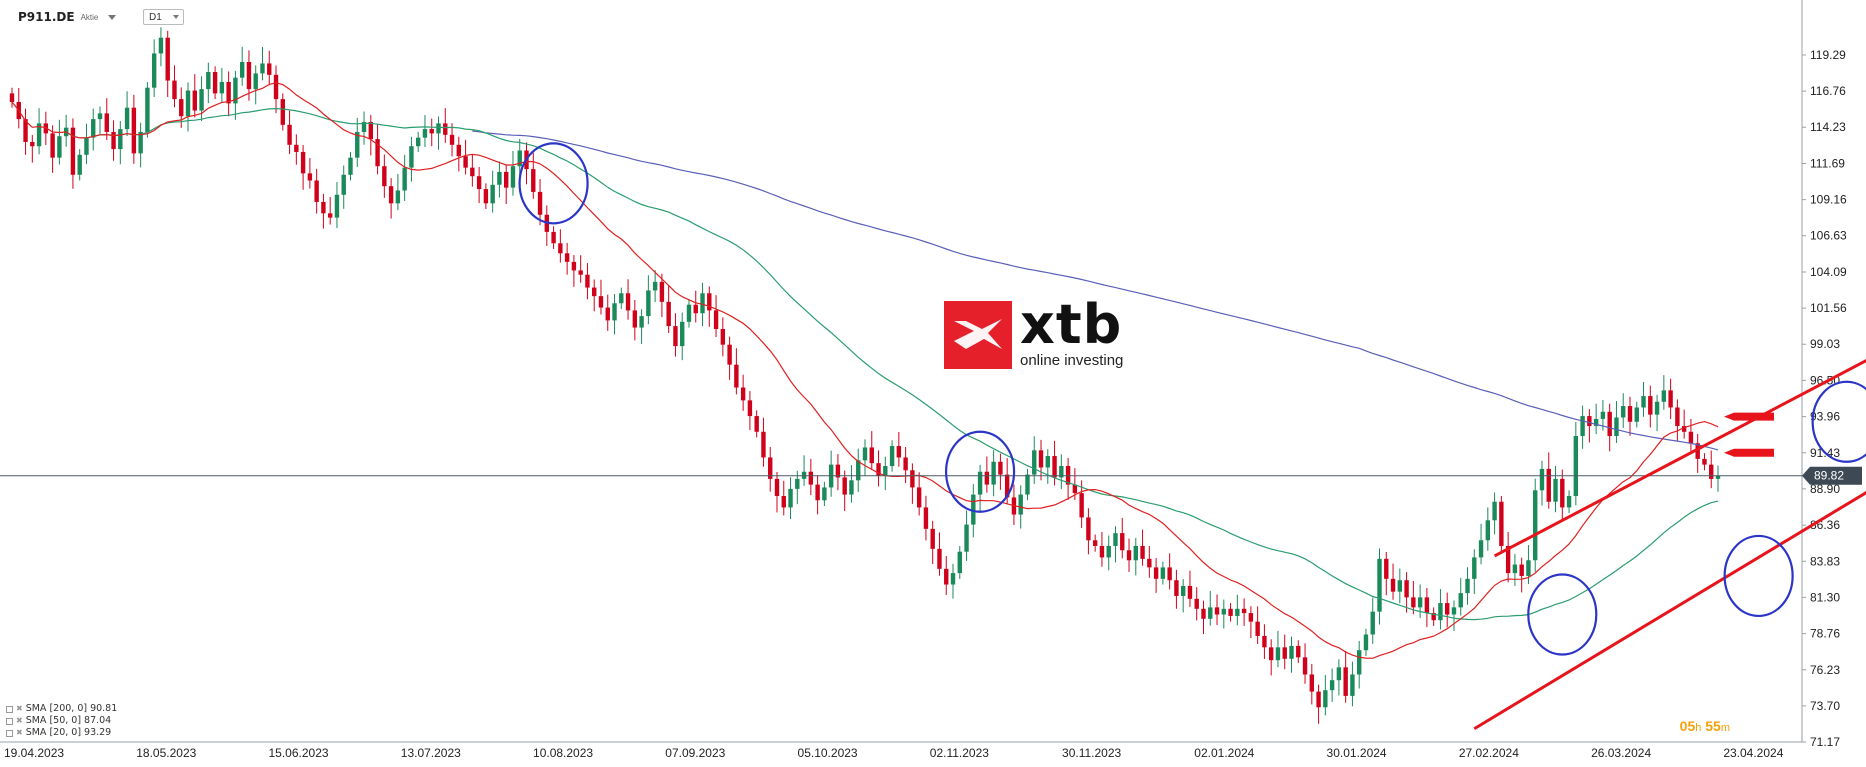 This screenshot has width=1866, height=767. What do you see at coordinates (112, 17) in the screenshot?
I see `instrument-dropdown-icon` at bounding box center [112, 17].